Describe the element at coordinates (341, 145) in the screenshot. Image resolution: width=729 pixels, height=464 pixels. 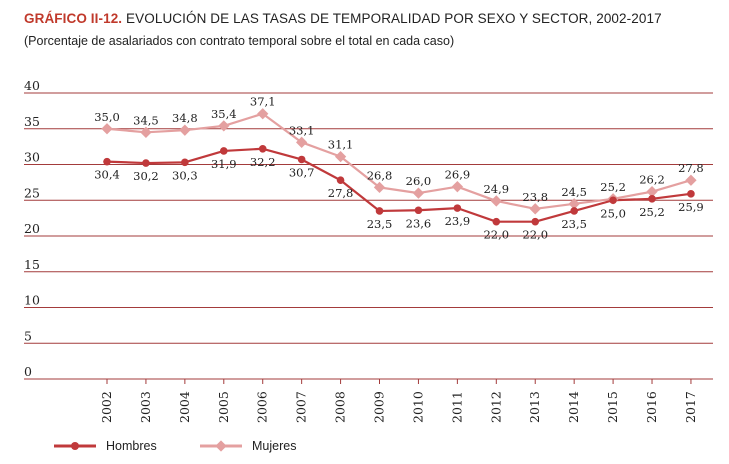
I see `mujeres-label-2008: 31,1` at that location.